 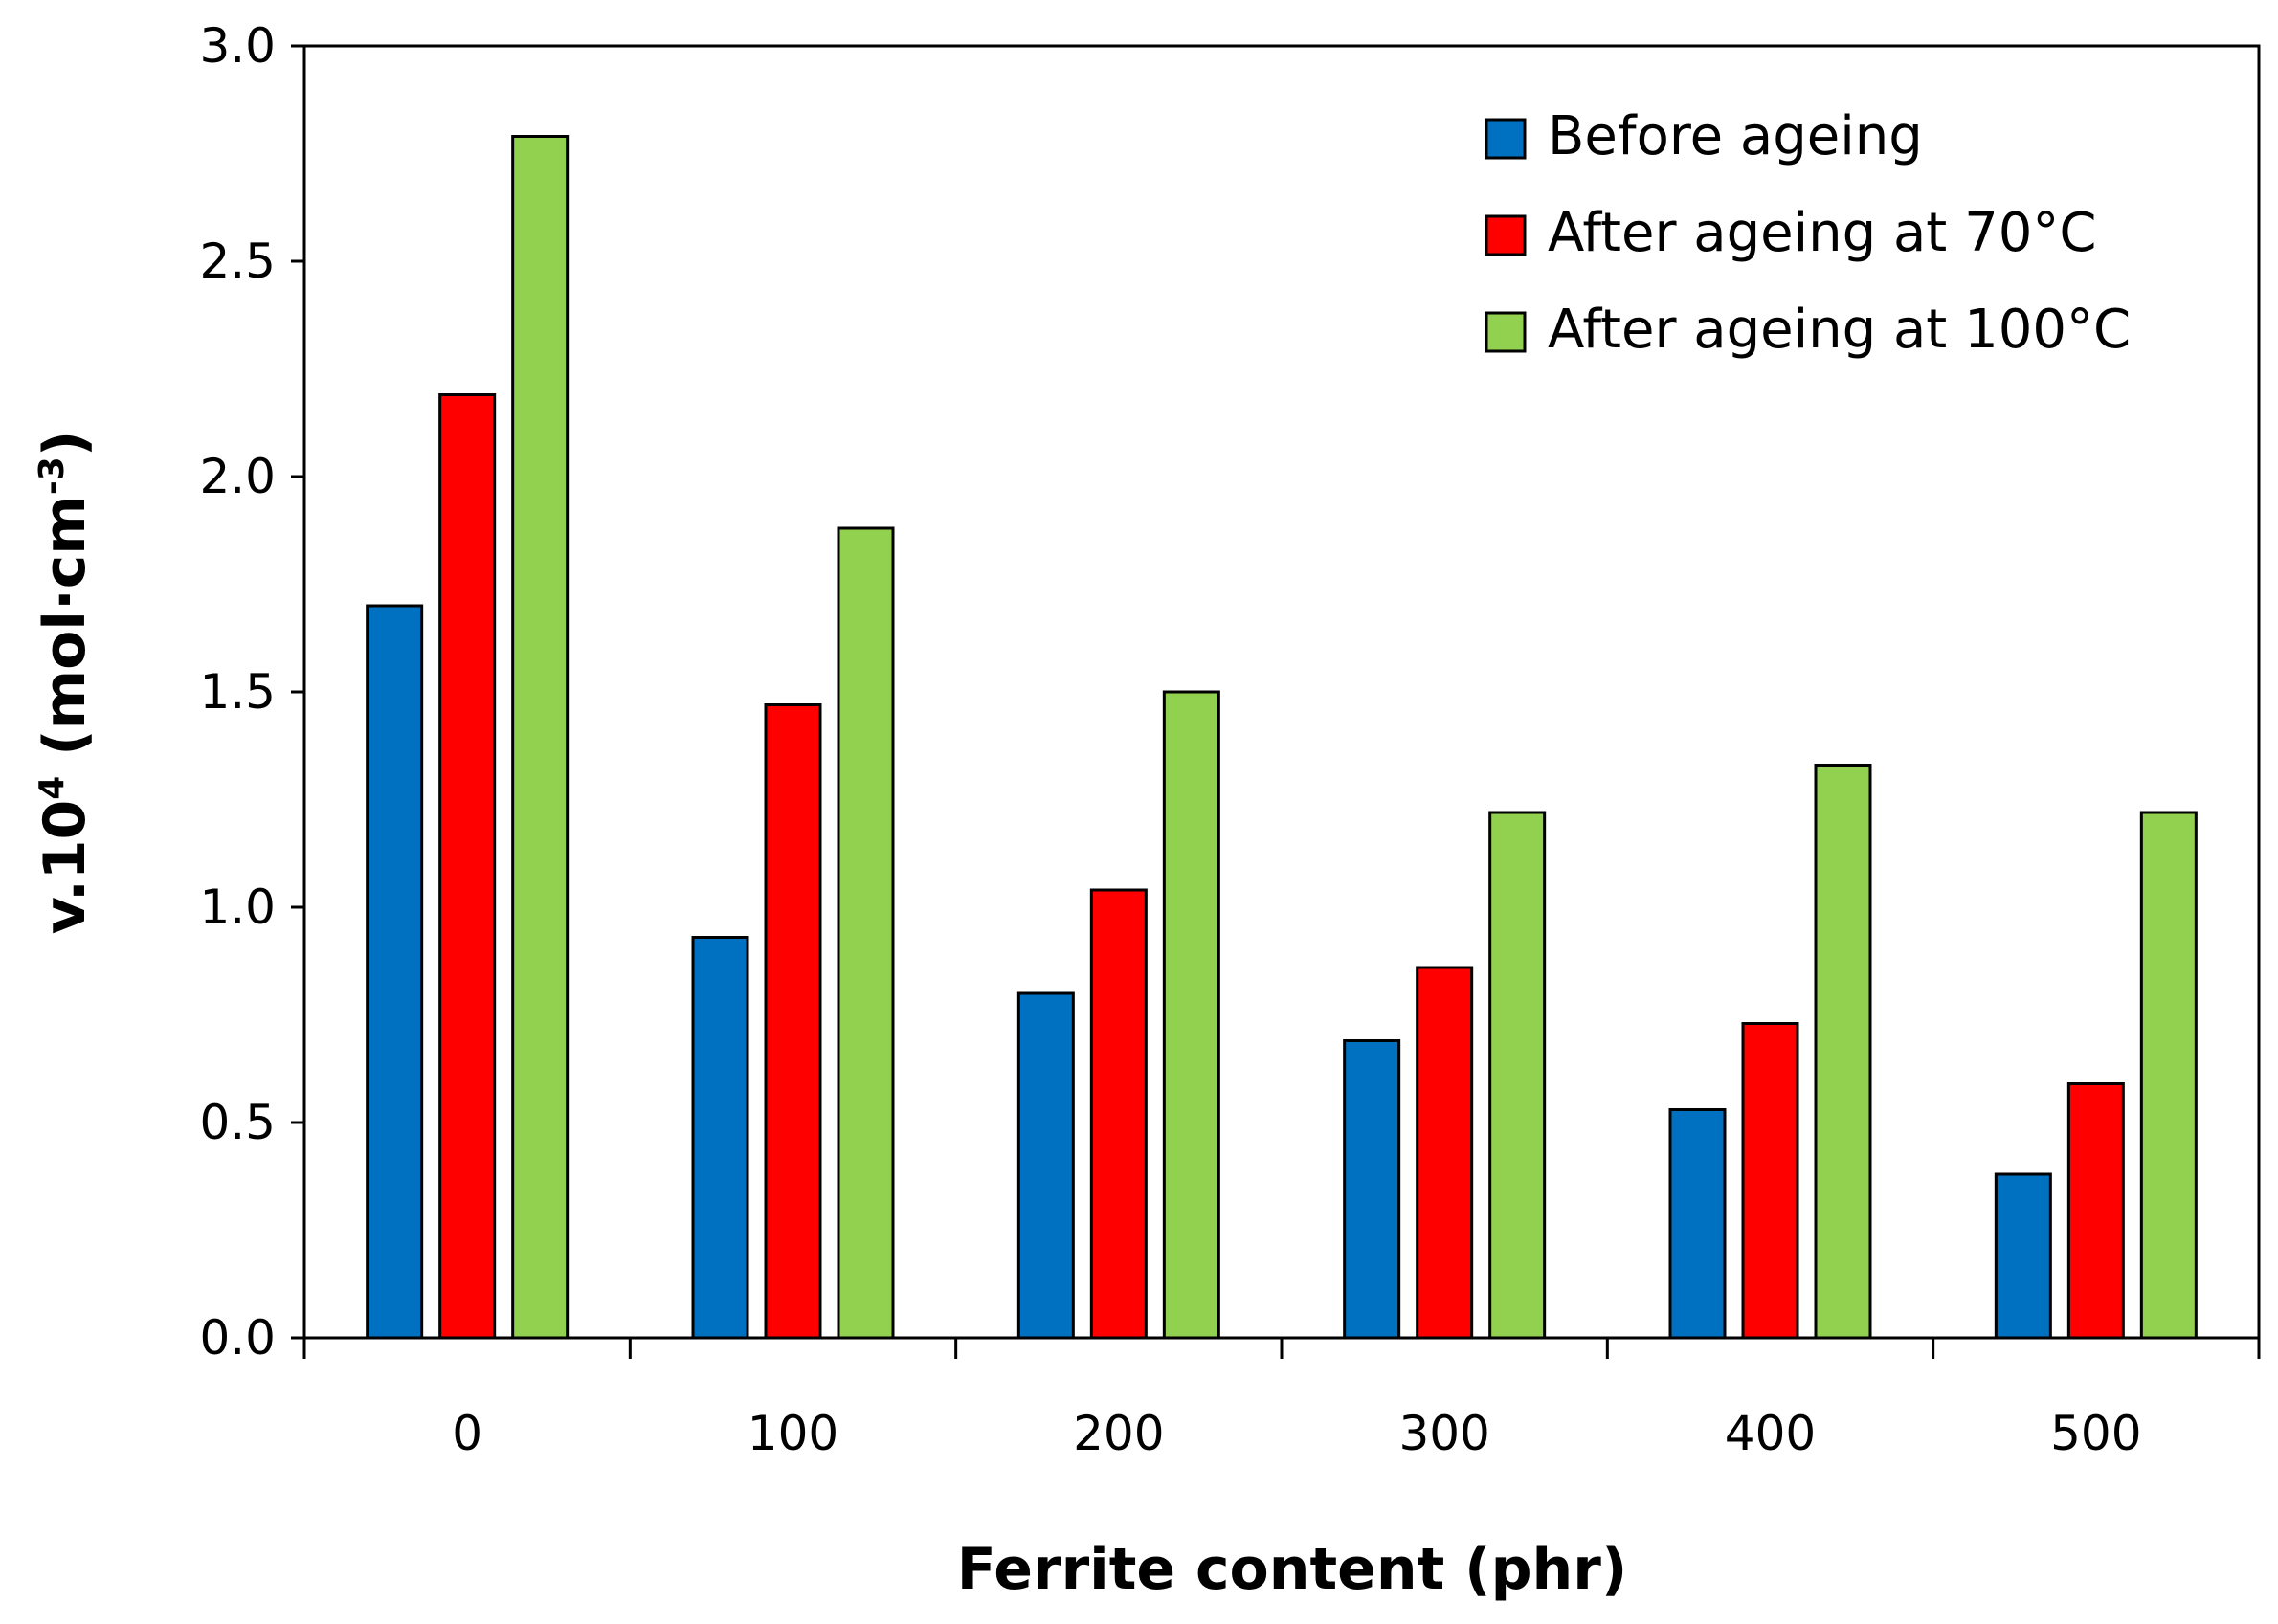 What do you see at coordinates (1735, 136) in the screenshot?
I see `legend-label-series1: Before ageing` at bounding box center [1735, 136].